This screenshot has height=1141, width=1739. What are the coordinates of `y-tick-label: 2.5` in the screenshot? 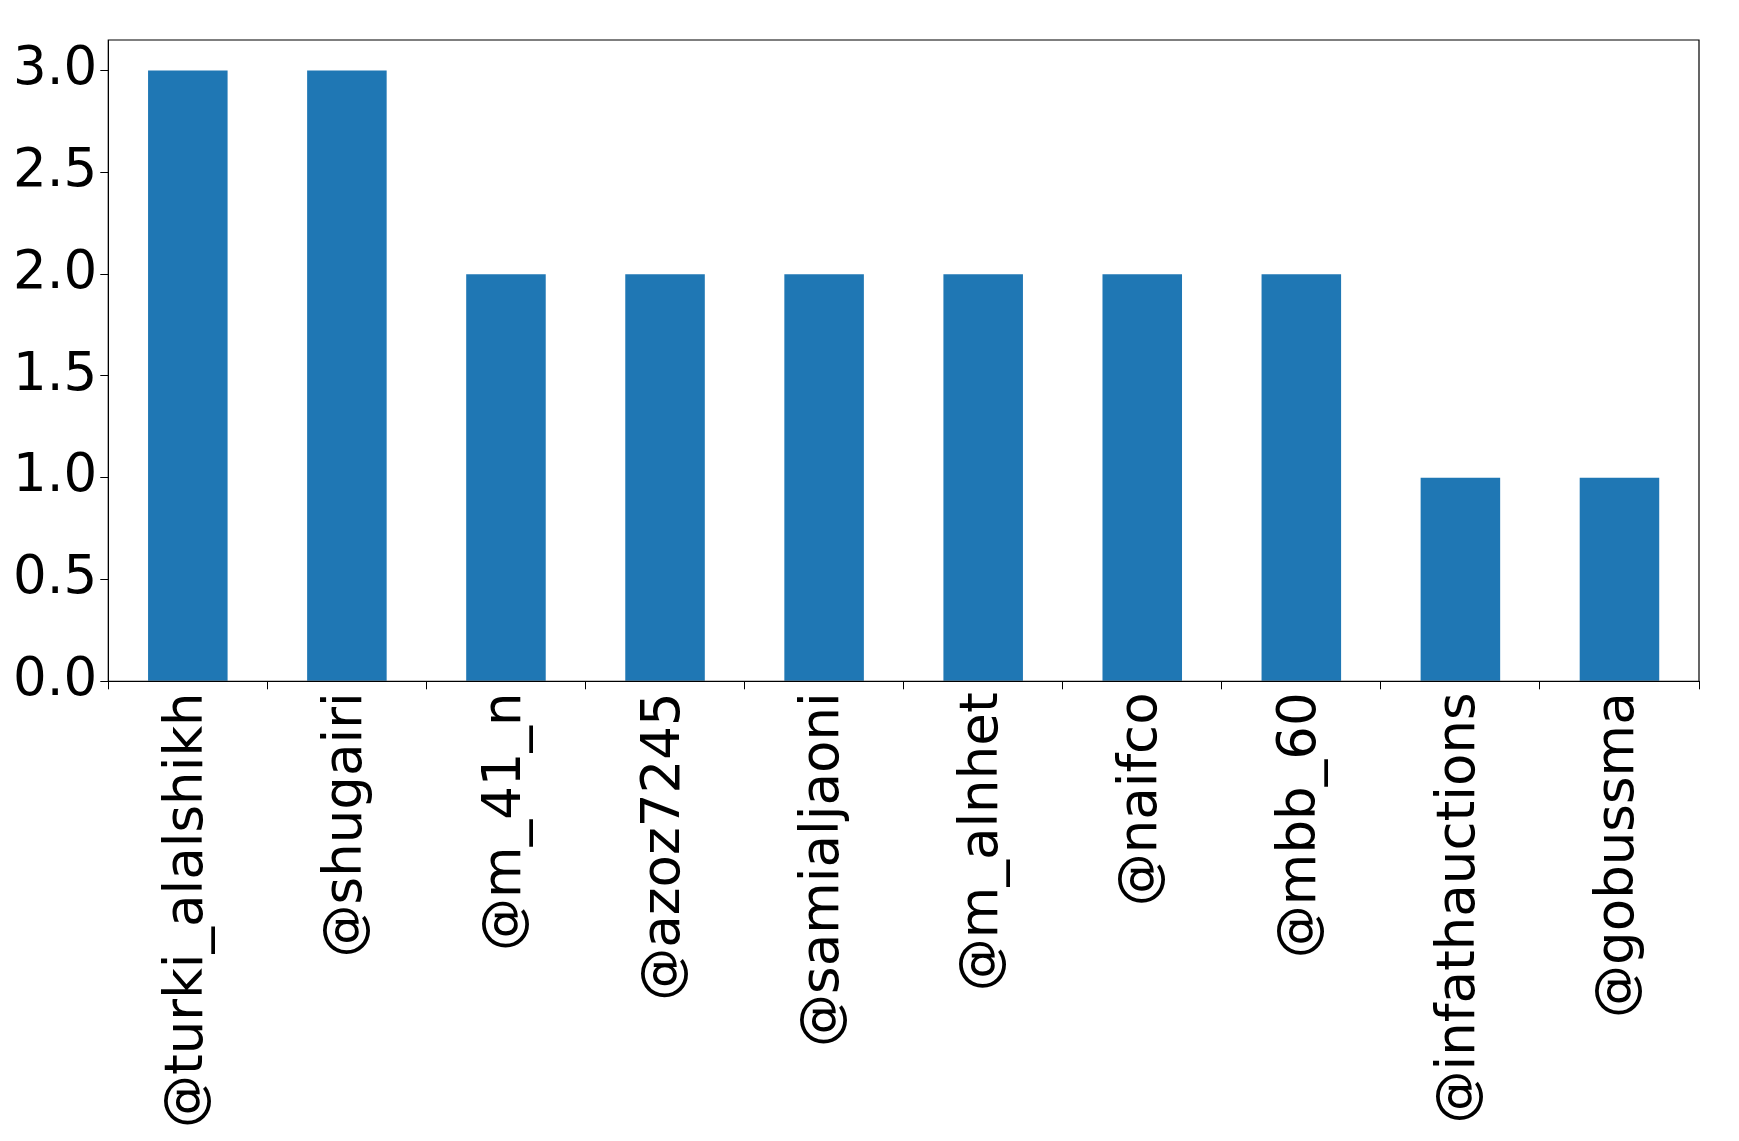 It's located at (55, 168).